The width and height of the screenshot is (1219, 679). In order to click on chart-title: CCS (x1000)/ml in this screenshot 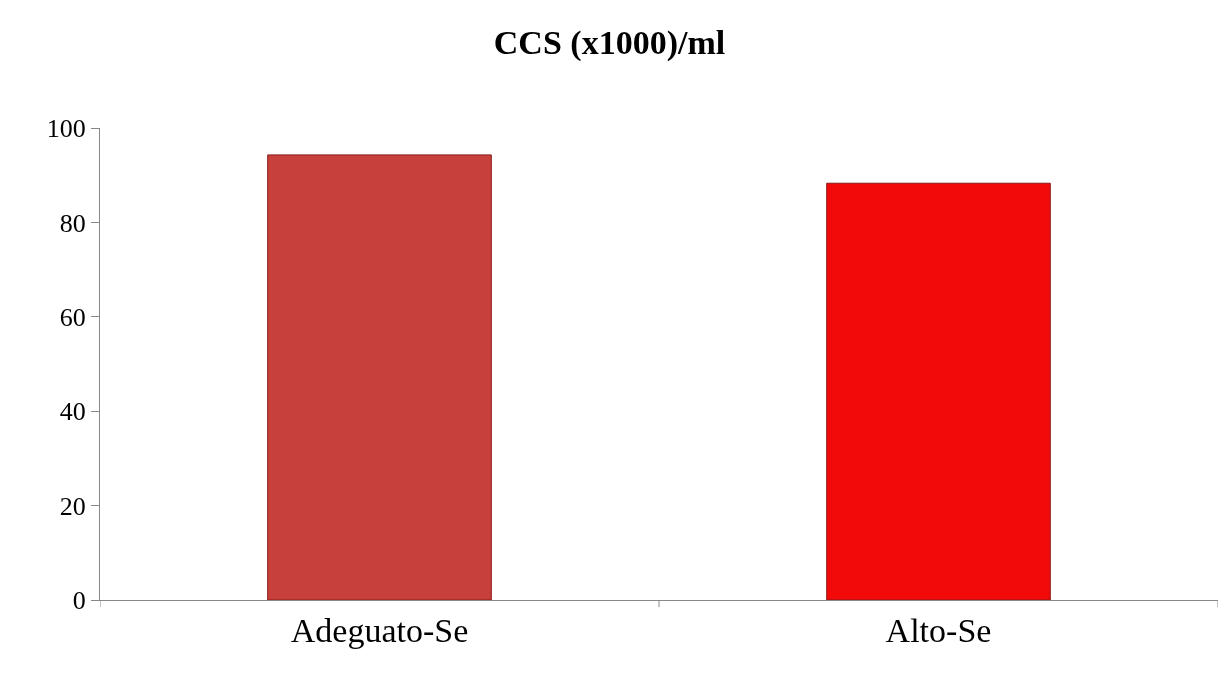, I will do `click(609, 43)`.